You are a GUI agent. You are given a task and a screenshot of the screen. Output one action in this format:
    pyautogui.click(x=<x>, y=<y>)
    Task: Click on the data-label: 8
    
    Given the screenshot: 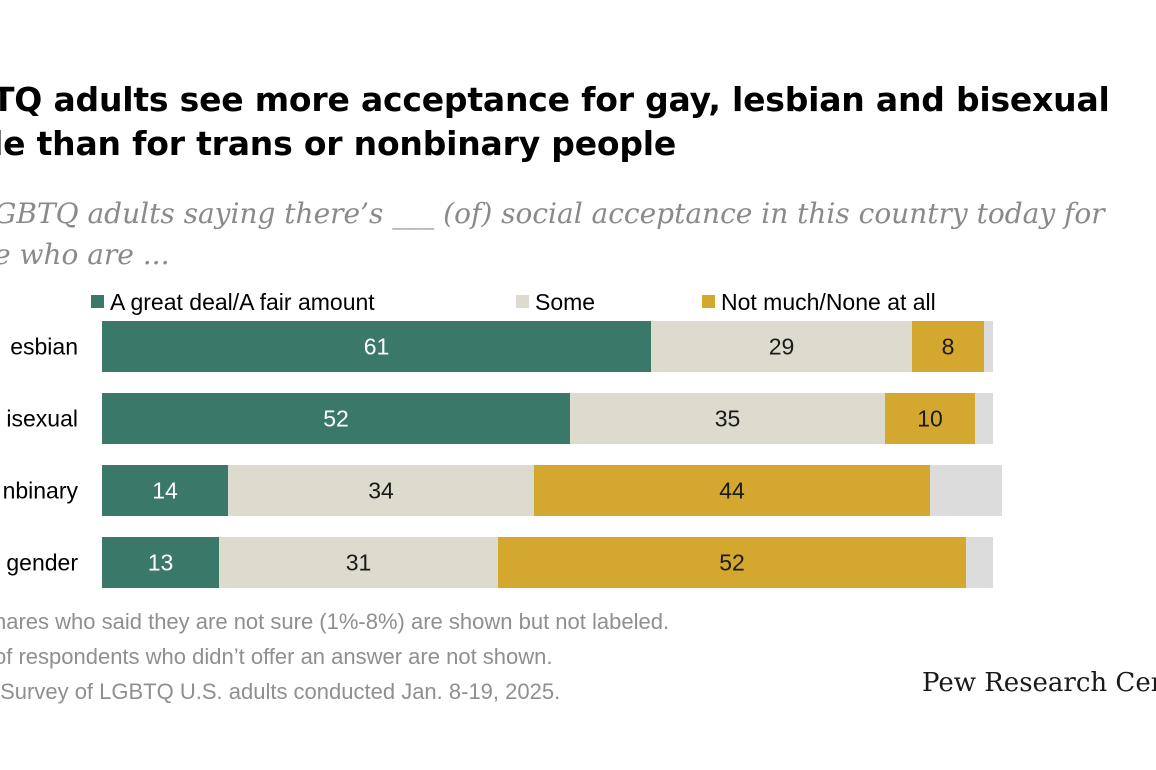 What is the action you would take?
    pyautogui.click(x=948, y=347)
    